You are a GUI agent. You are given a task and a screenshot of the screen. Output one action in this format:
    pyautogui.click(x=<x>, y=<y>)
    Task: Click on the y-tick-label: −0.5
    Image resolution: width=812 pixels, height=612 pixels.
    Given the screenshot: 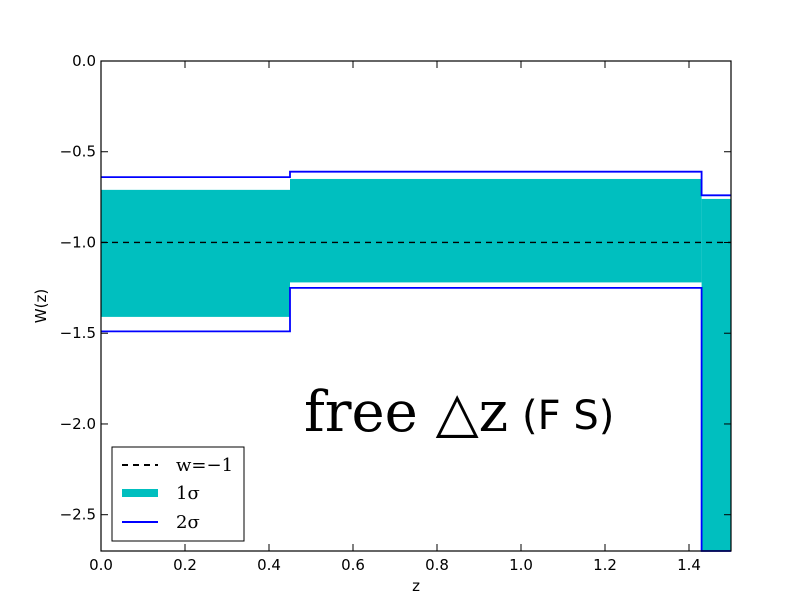 What is the action you would take?
    pyautogui.click(x=78, y=152)
    